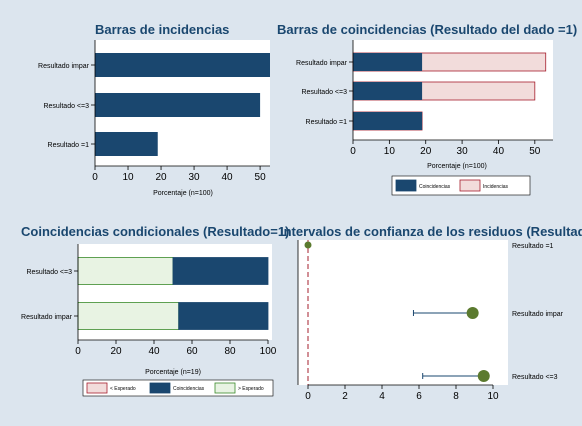 The height and width of the screenshot is (426, 582). Describe the element at coordinates (353, 151) in the screenshot. I see `chart-2-x-tick-label: 0` at that location.